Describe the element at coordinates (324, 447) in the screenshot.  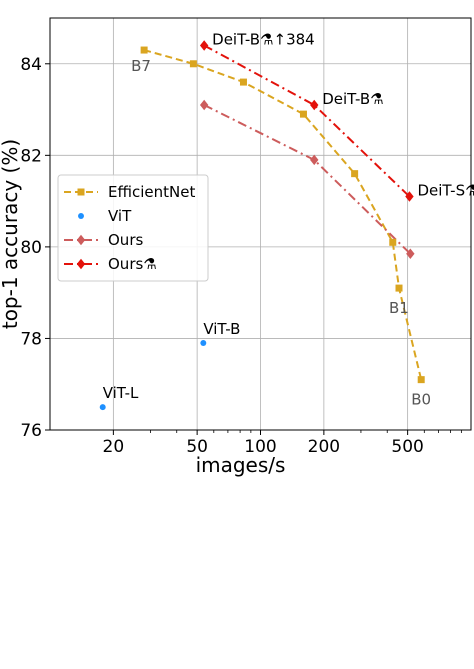
I see `x-tick-label: 200` at that location.